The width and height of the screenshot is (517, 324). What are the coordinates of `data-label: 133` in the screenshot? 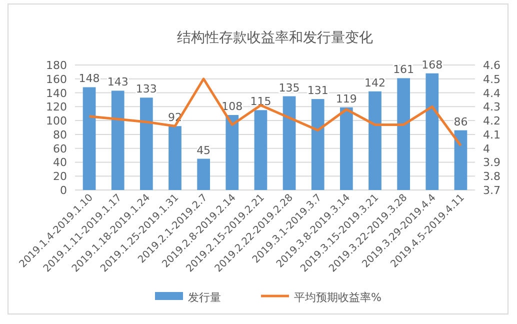 It's located at (146, 89).